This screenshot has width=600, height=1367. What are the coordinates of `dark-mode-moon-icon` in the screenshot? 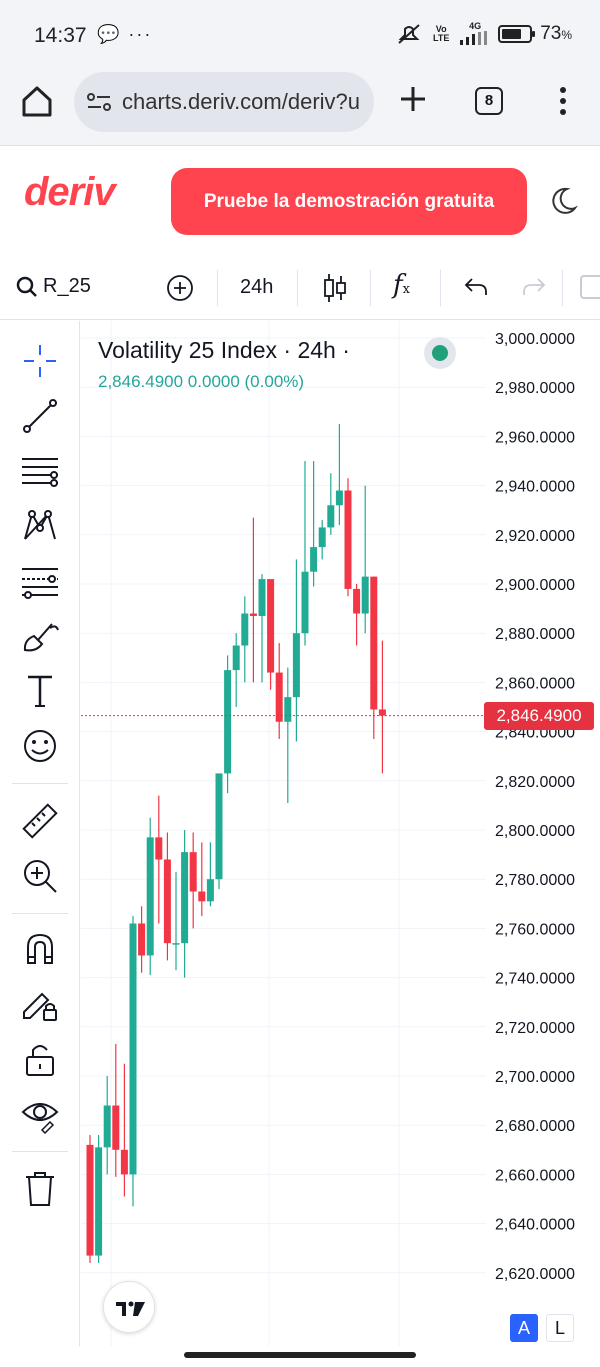 It's located at (563, 201).